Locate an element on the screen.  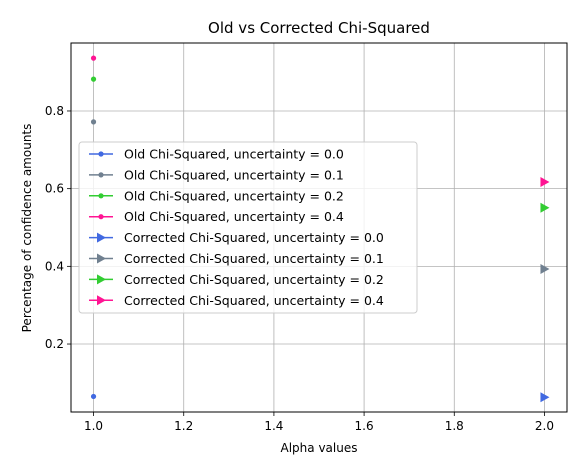
chart-title: Old vs Corrected Chi-Squared is located at coordinates (319, 28).